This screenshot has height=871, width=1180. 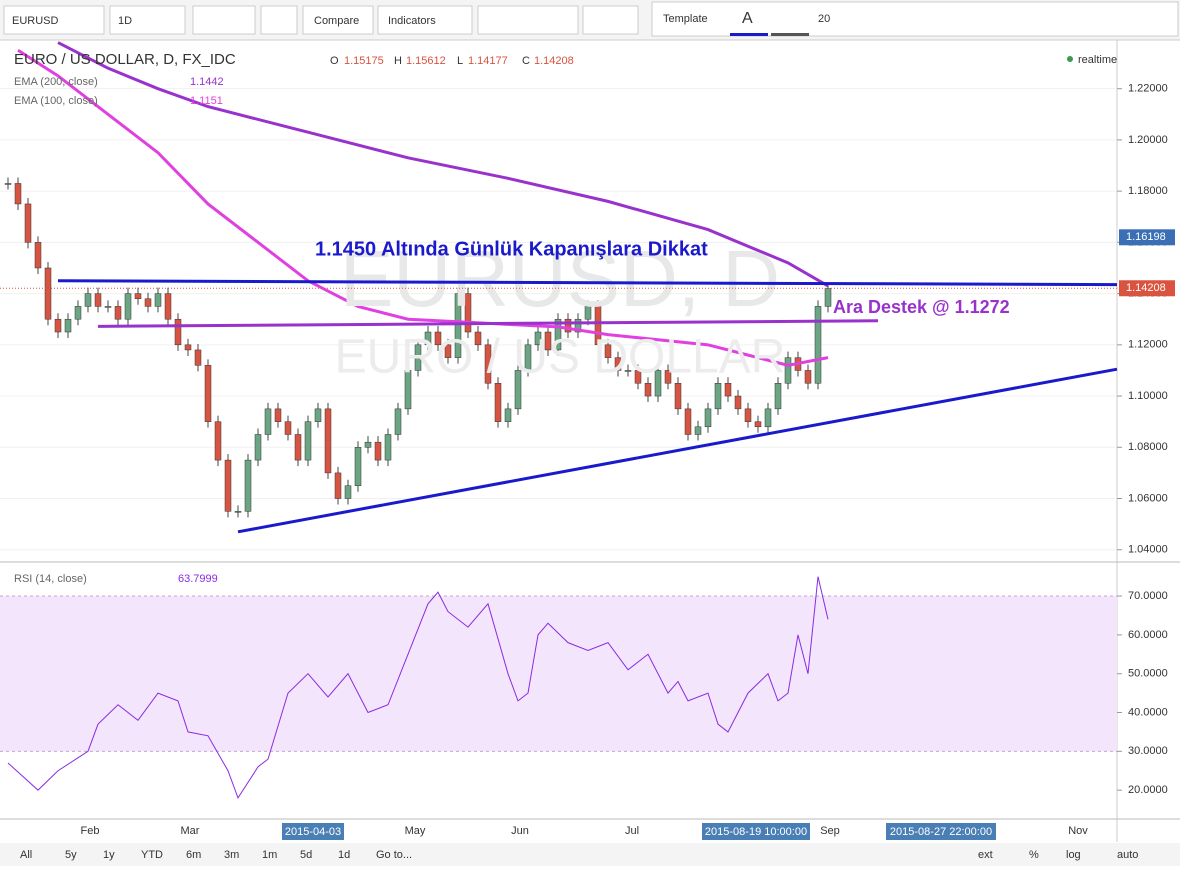 I want to click on watermark-symbol: EURUSD, D, so click(x=560, y=278).